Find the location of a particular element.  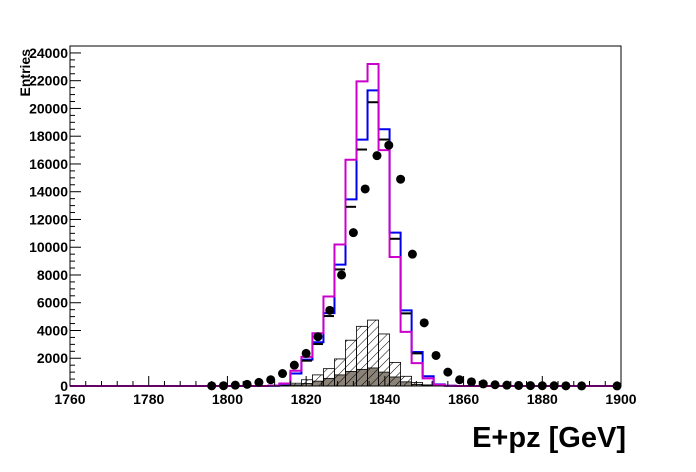

y-tick-label: 2000 is located at coordinates (52, 358).